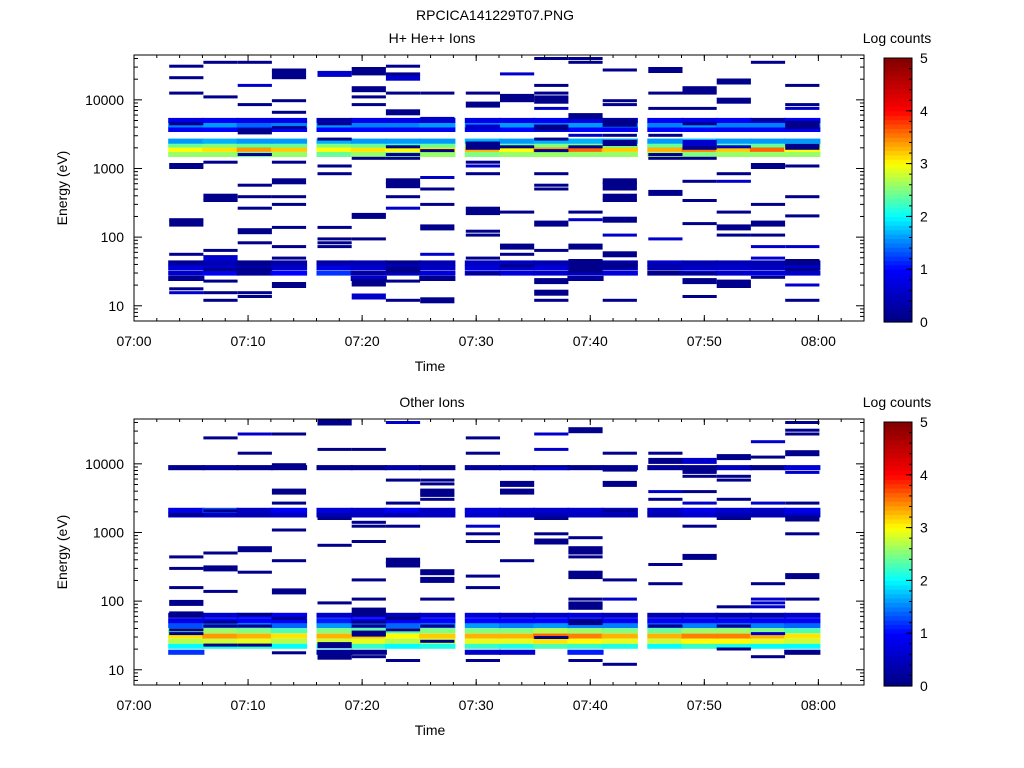 Image resolution: width=1024 pixels, height=768 pixels. I want to click on colorbar-tick-label: 0, so click(924, 686).